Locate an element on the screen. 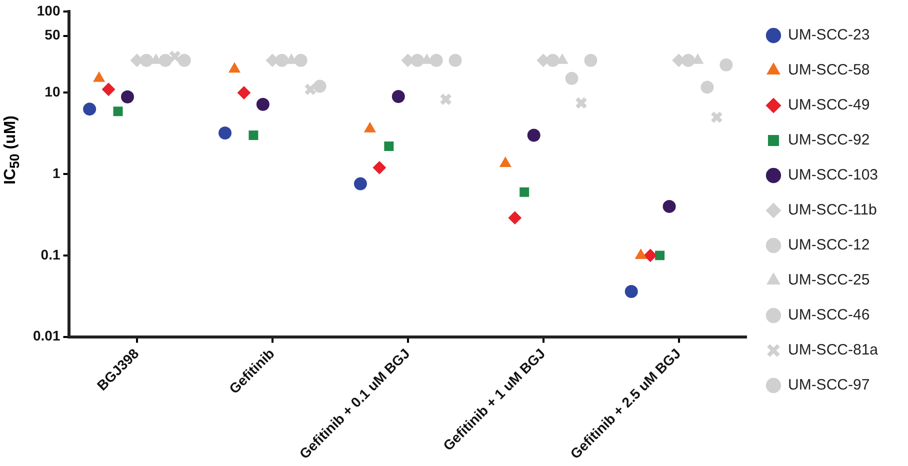 Image resolution: width=908 pixels, height=466 pixels. y-tick-label: 10 is located at coordinates (52, 92).